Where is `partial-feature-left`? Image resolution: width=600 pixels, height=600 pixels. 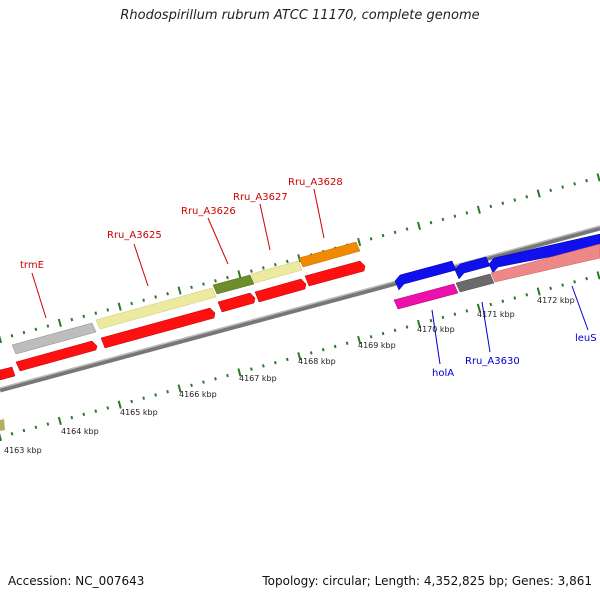 partial-feature-left is located at coordinates (2, 425).